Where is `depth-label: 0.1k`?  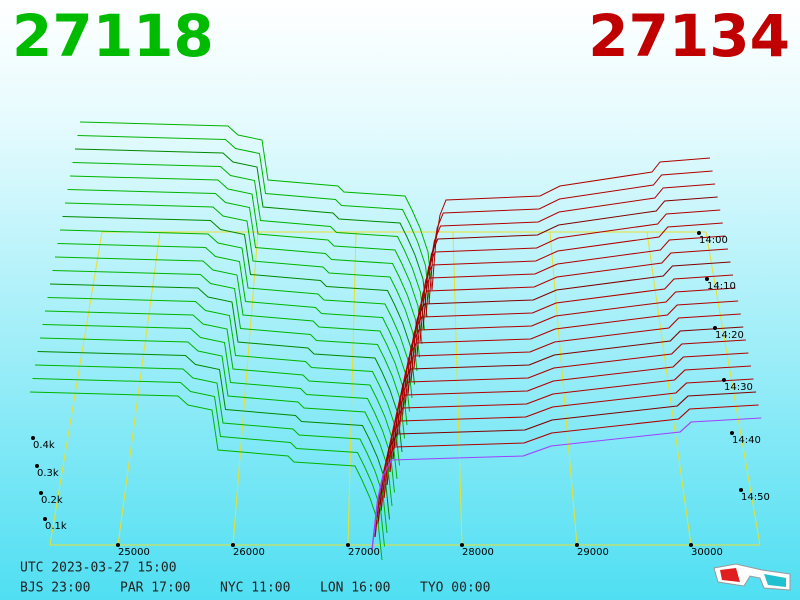 depth-label: 0.1k is located at coordinates (56, 526).